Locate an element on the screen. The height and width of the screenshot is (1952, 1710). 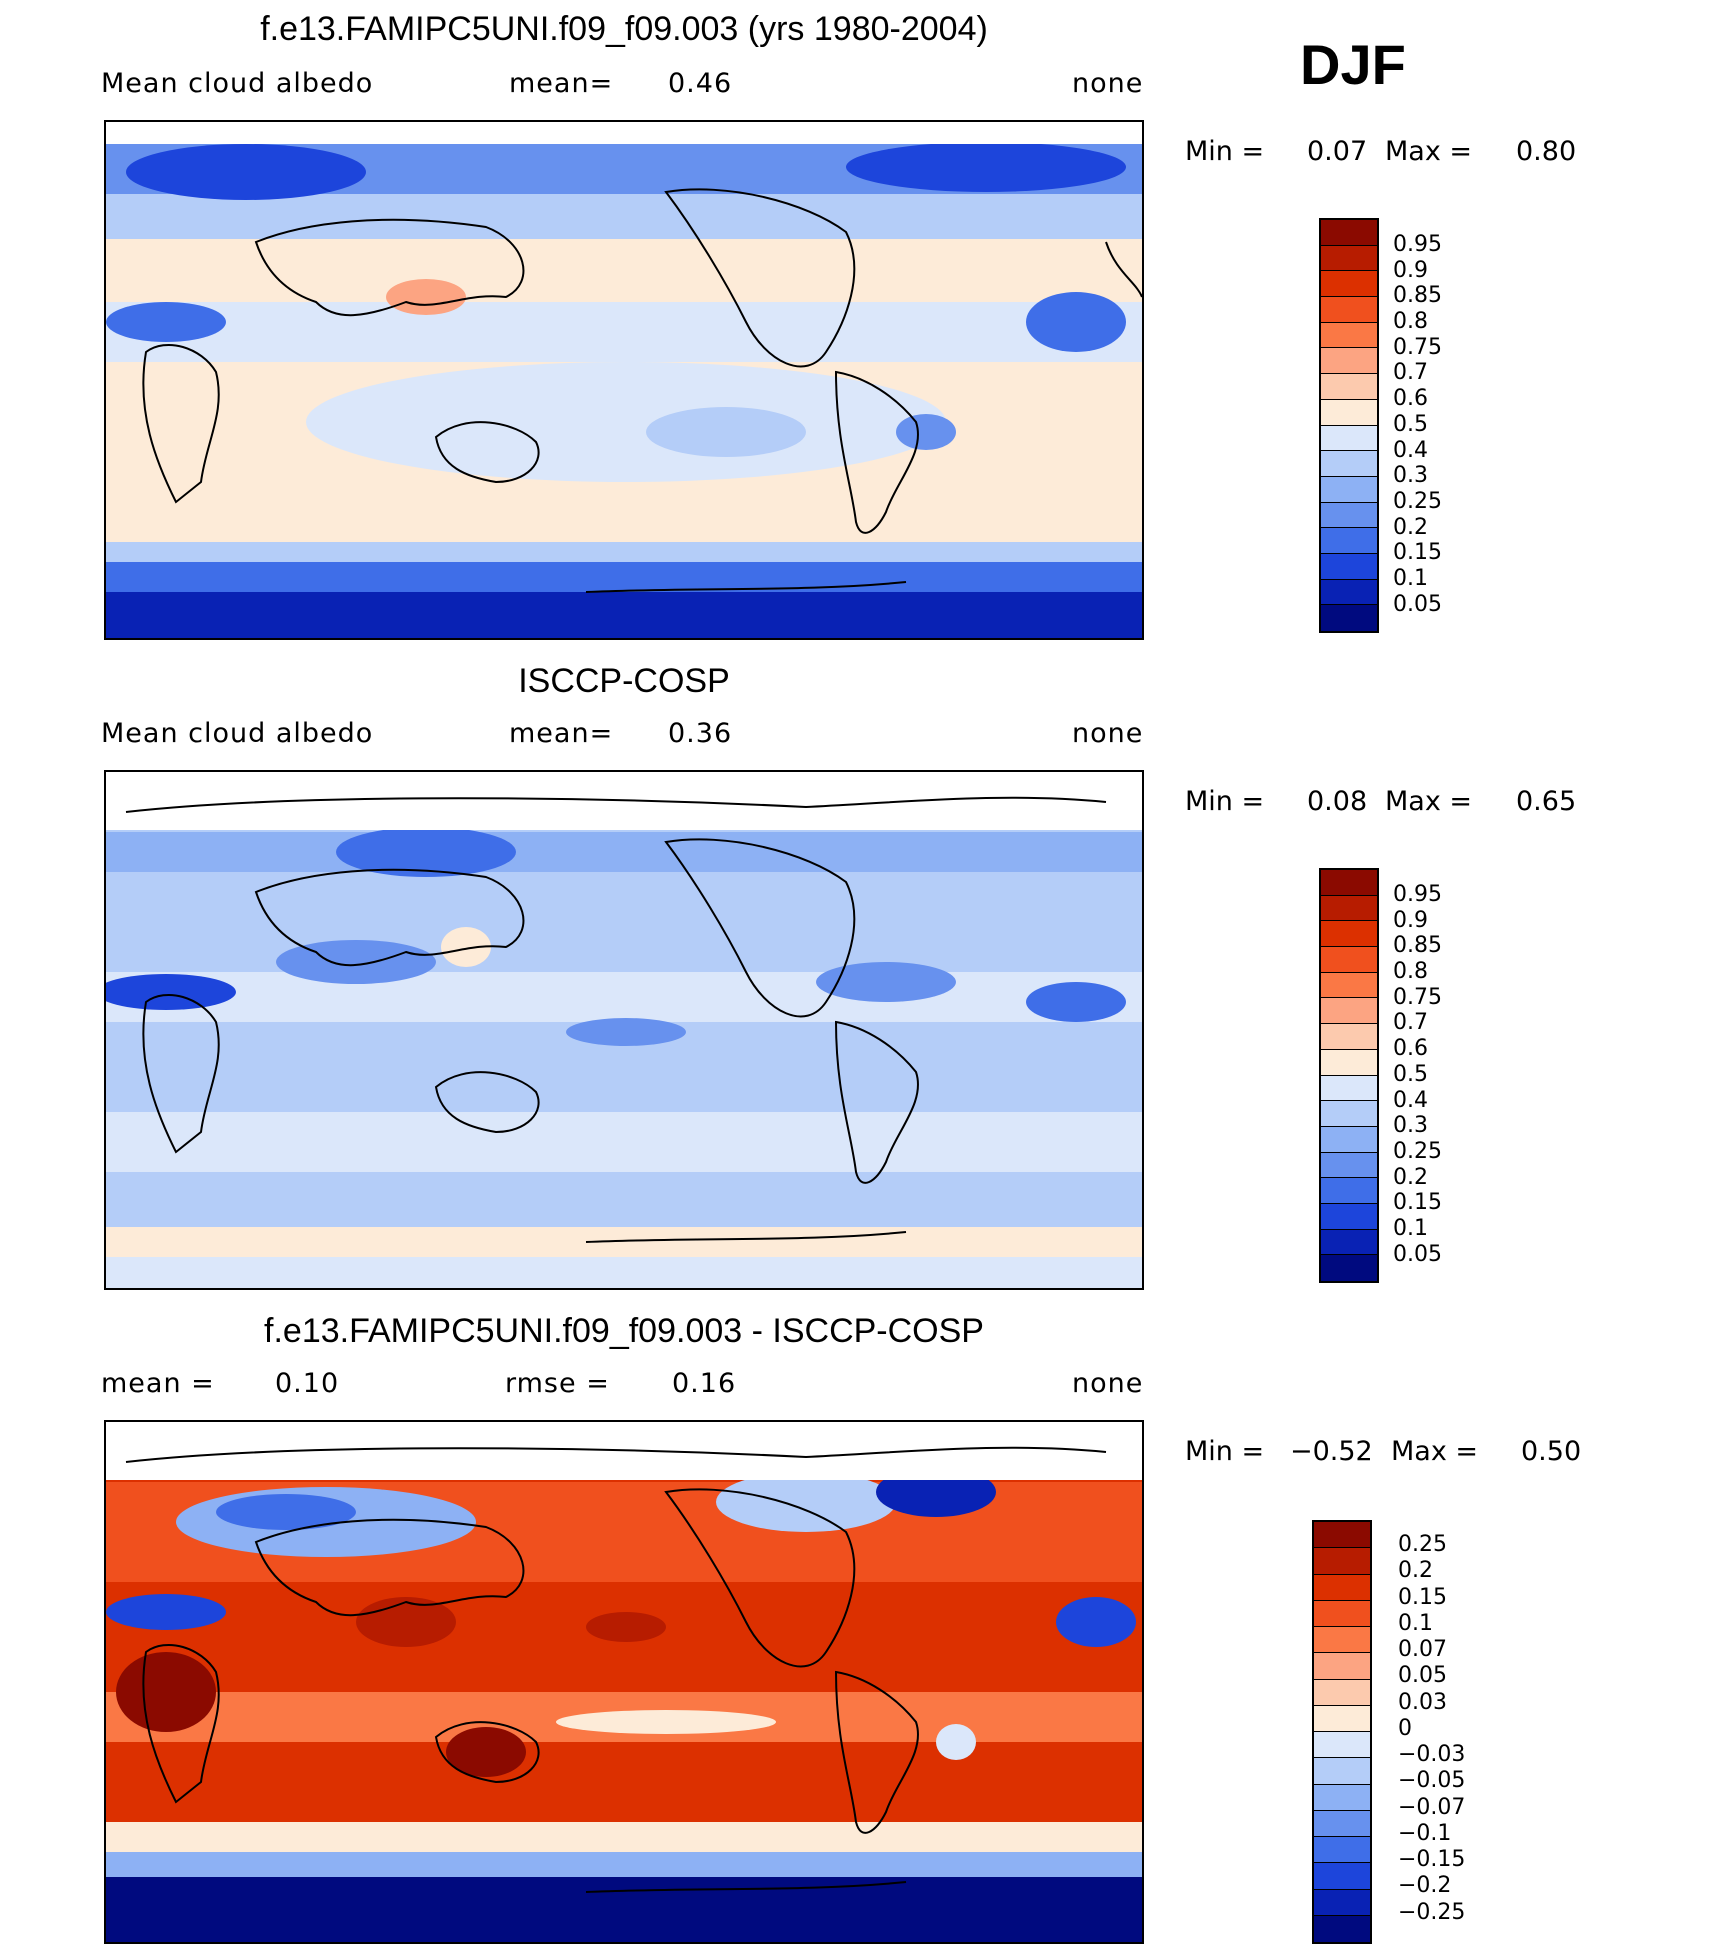
mean-value: 0.10 is located at coordinates (307, 1383).